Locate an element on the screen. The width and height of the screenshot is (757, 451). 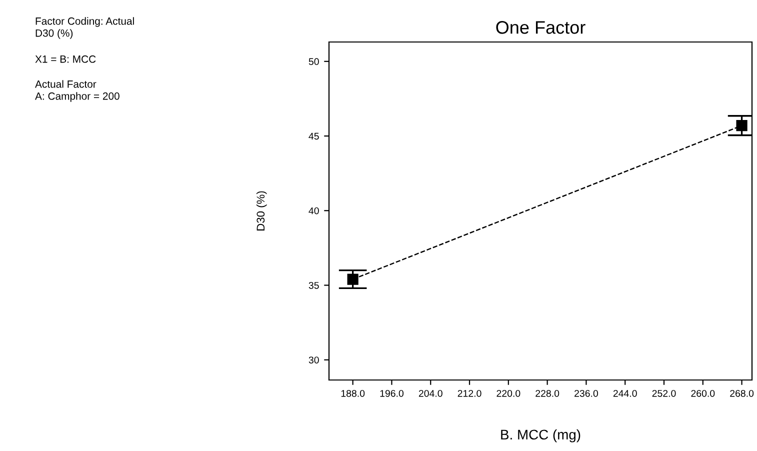
x-axis-title: B. MCC (mg) is located at coordinates (540, 435).